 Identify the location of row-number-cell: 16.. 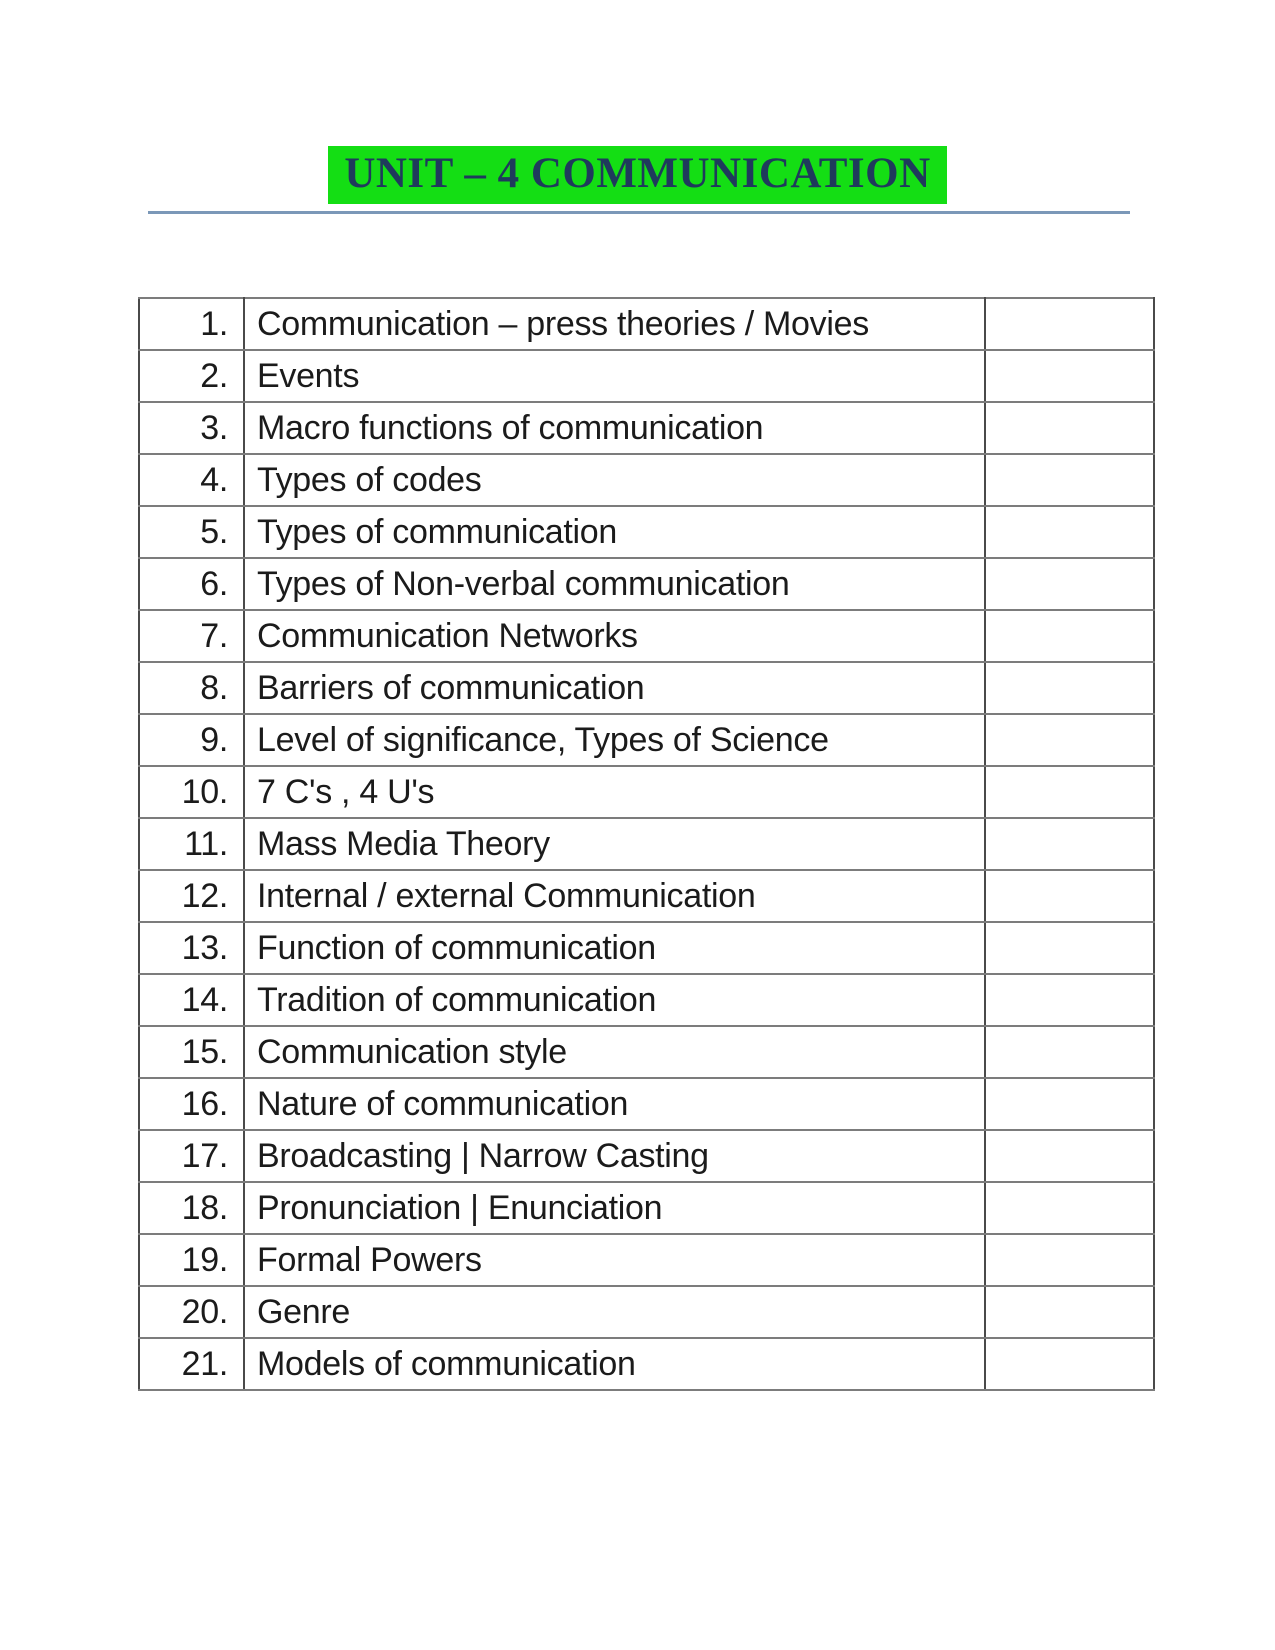
(191, 1104).